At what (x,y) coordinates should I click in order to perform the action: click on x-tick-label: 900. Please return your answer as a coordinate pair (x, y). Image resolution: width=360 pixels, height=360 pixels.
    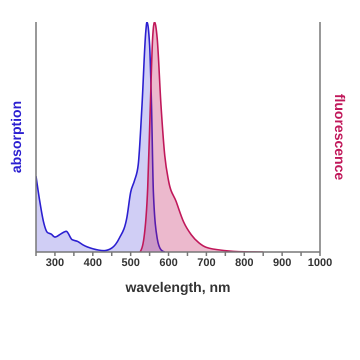
    Looking at the image, I should click on (282, 262).